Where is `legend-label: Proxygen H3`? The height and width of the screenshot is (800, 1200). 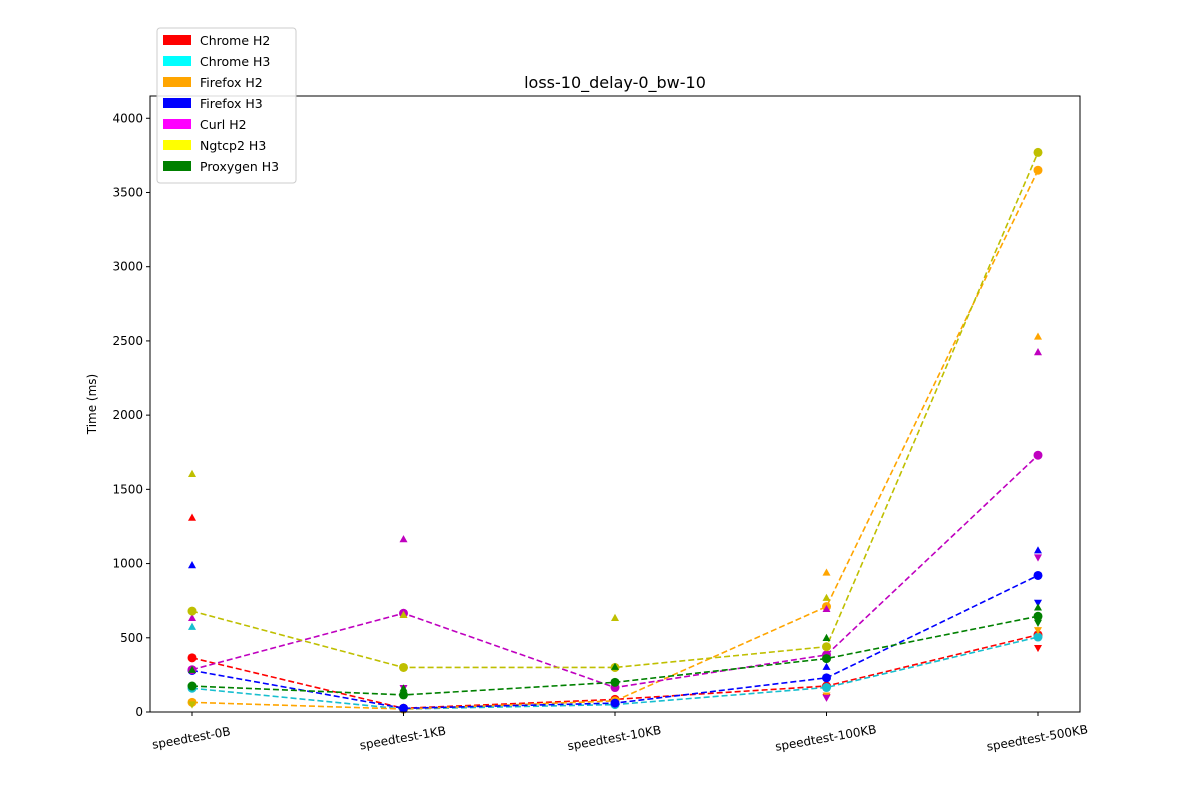
legend-label: Proxygen H3 is located at coordinates (239, 166).